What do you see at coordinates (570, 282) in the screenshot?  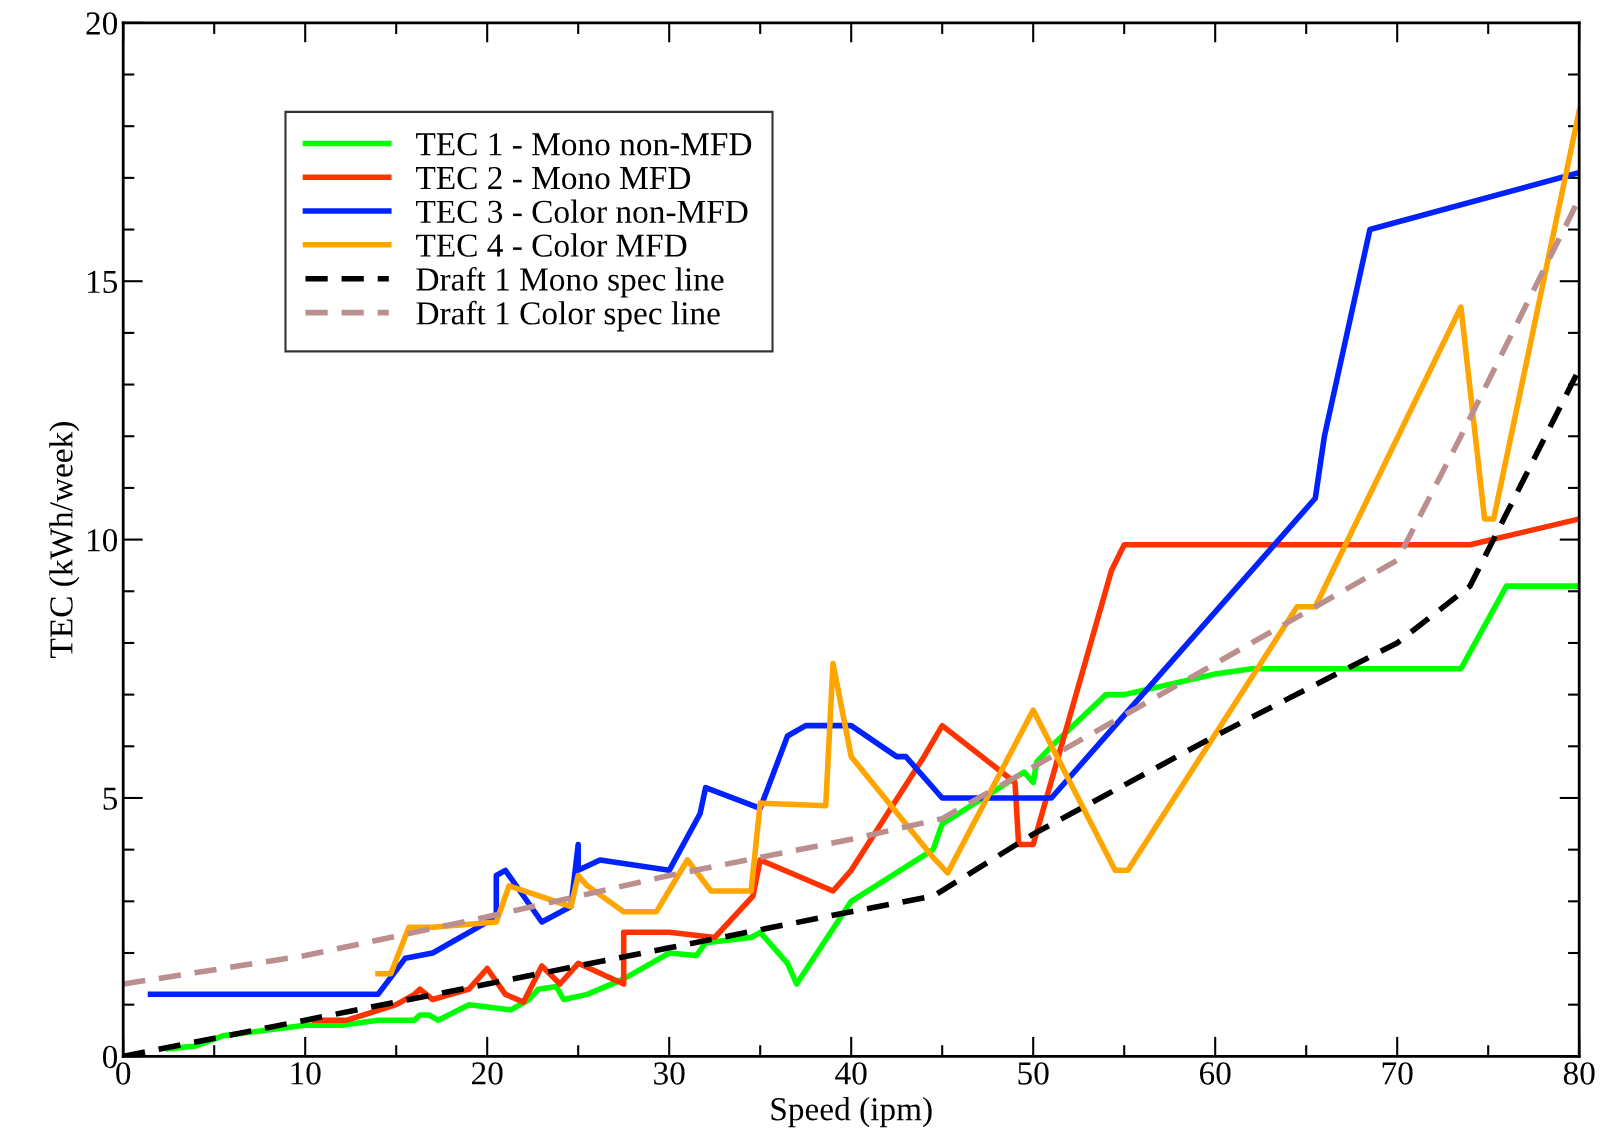 I see `legend-label: Draft 1 Mono spec line` at bounding box center [570, 282].